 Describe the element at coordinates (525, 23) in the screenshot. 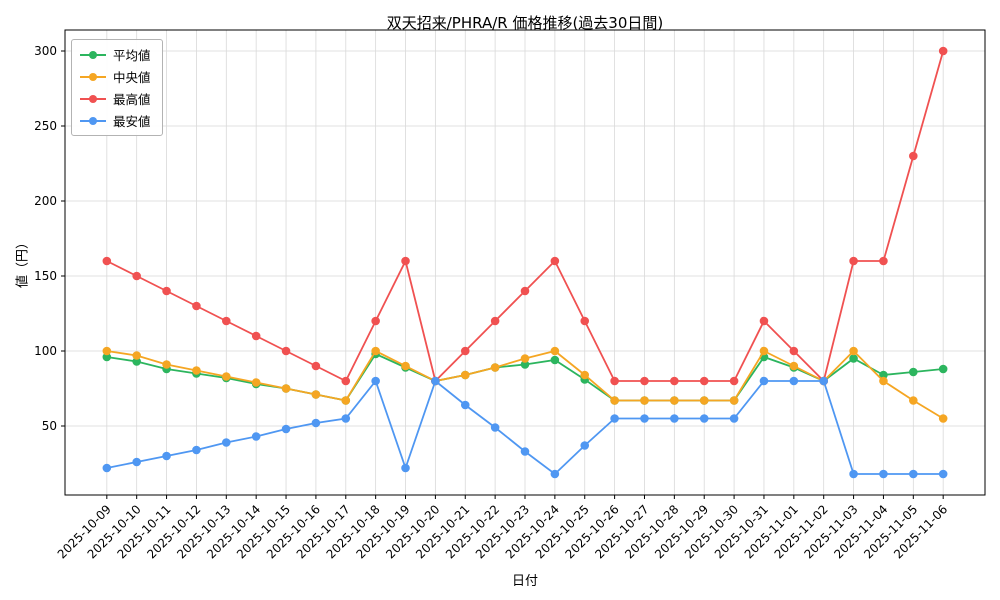

I see `chart-title: 双天招来/PHRA/R 価格推移(過去30日間)` at that location.